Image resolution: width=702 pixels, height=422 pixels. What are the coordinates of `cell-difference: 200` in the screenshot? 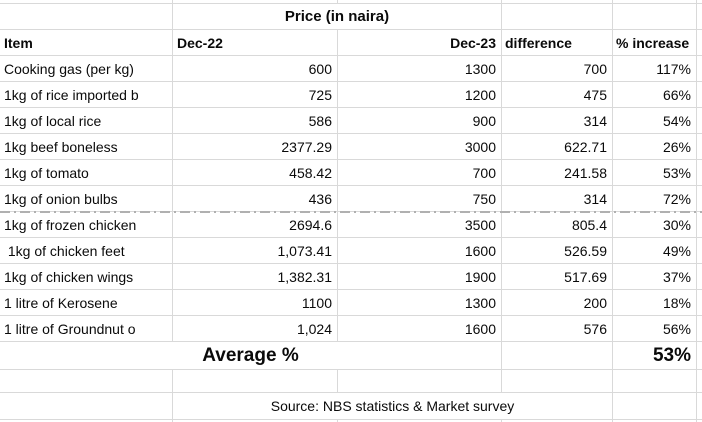 It's located at (557, 302).